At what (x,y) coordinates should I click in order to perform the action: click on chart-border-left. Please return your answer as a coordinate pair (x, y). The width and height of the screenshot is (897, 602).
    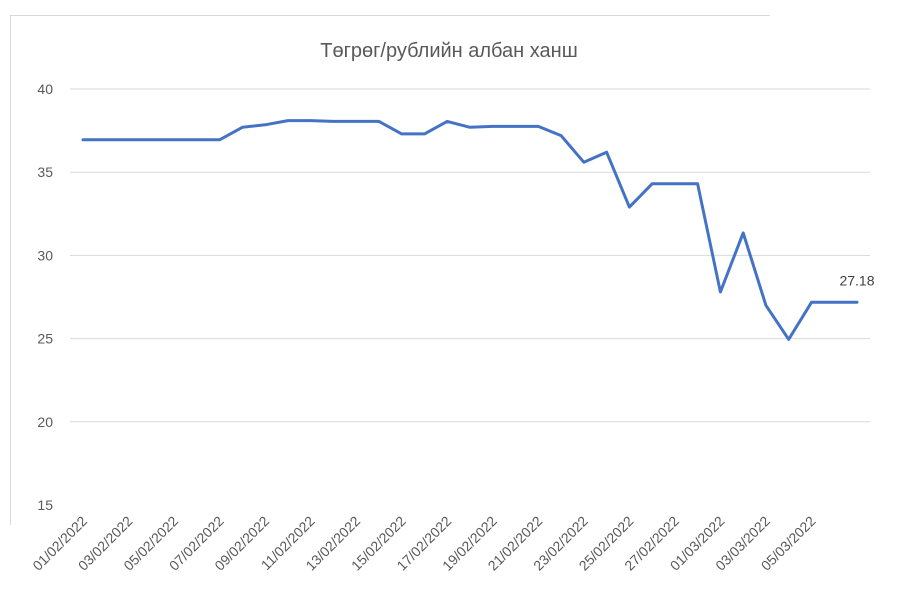
    Looking at the image, I should click on (10, 270).